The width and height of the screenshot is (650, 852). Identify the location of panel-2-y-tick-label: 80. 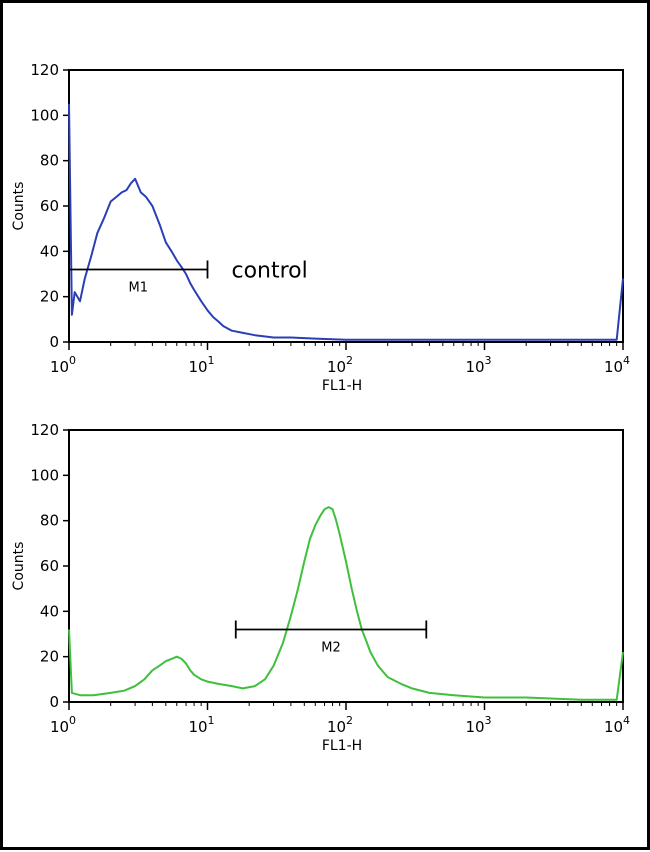
(49, 521).